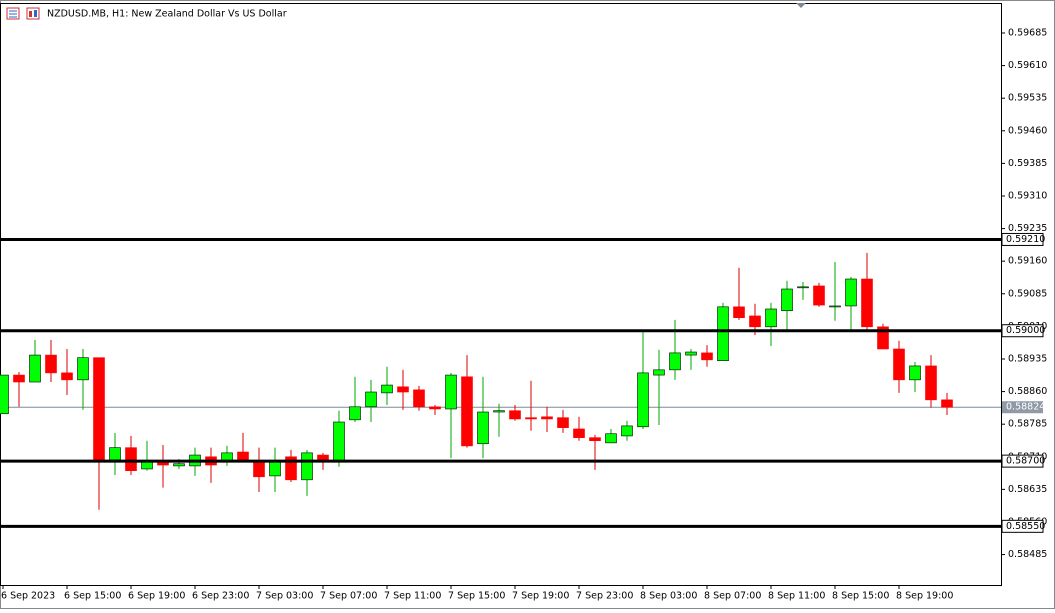 This screenshot has width=1055, height=613. What do you see at coordinates (1027, 98) in the screenshot?
I see `y-tick-label: 0.59535` at bounding box center [1027, 98].